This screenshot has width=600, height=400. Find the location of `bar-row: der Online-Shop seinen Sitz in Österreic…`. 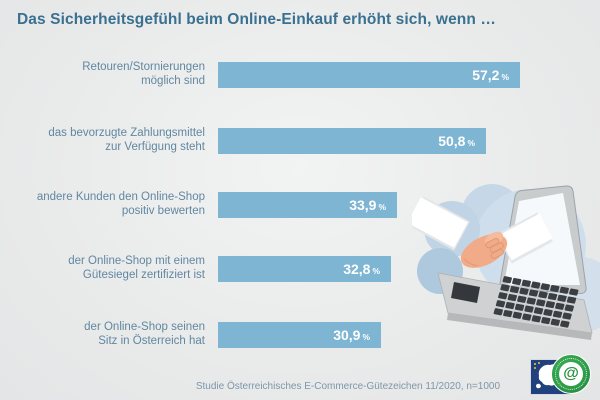

bar-row: der Online-Shop seinen Sitz in Österreic… is located at coordinates (300, 334).